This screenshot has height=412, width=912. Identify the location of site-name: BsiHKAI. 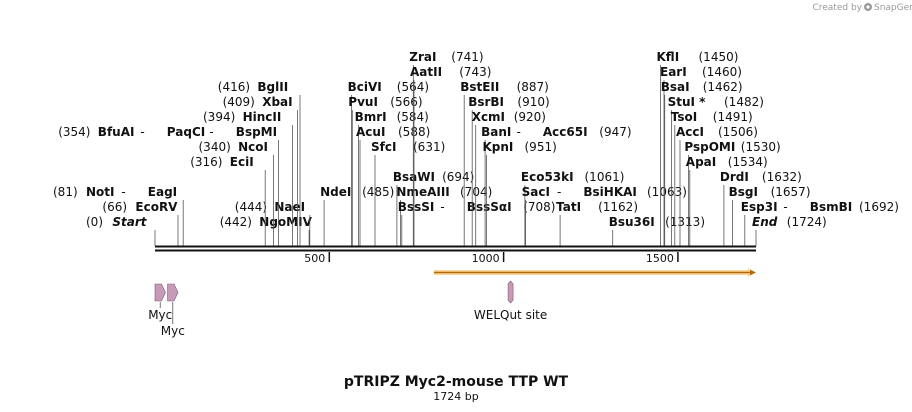
(610, 192).